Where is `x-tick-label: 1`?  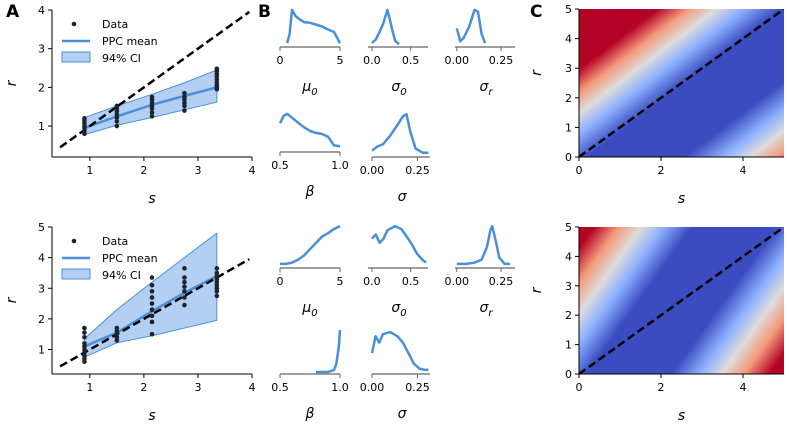 x-tick-label: 1 is located at coordinates (89, 170).